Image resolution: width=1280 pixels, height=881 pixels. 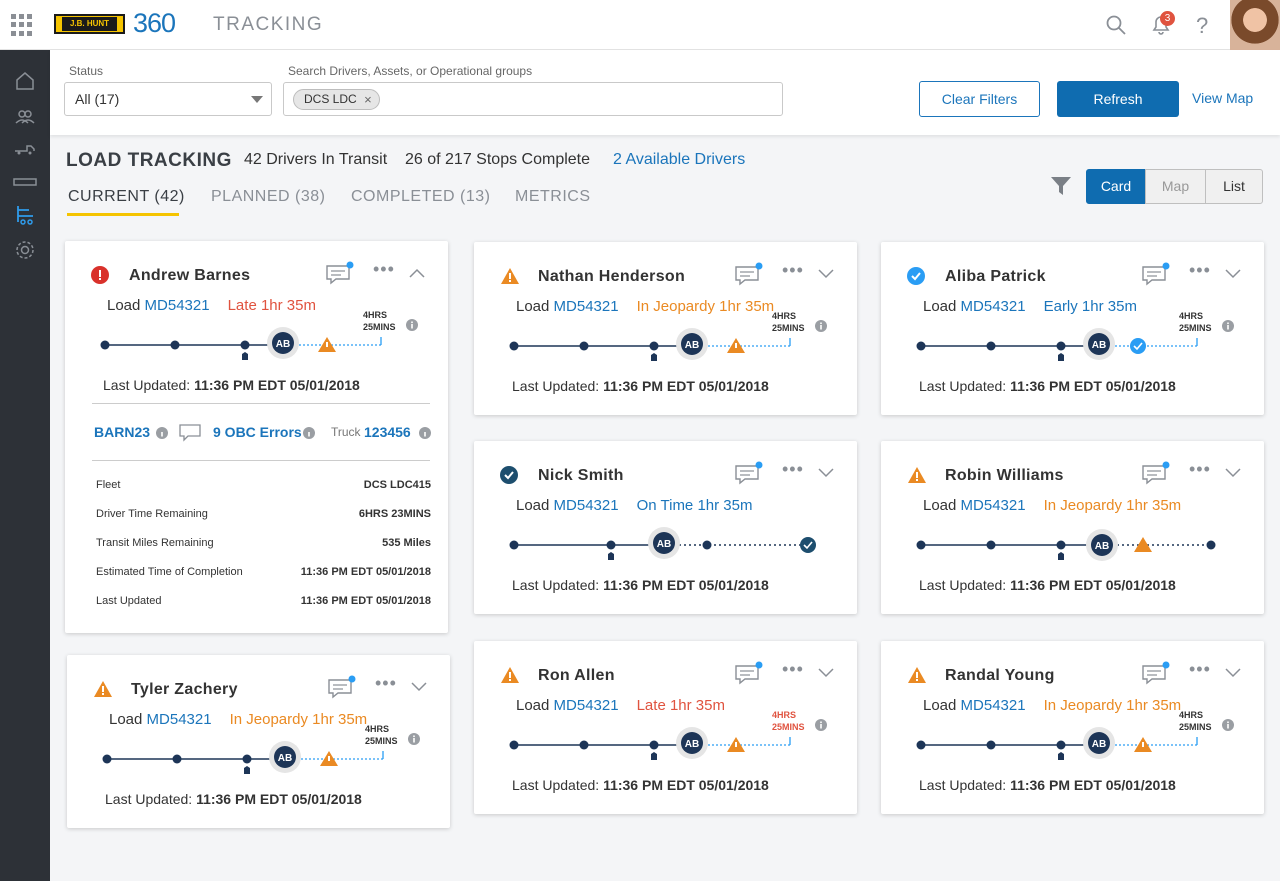 What do you see at coordinates (694, 505) in the screenshot?
I see `eta-status: On Time 1hr 35m` at bounding box center [694, 505].